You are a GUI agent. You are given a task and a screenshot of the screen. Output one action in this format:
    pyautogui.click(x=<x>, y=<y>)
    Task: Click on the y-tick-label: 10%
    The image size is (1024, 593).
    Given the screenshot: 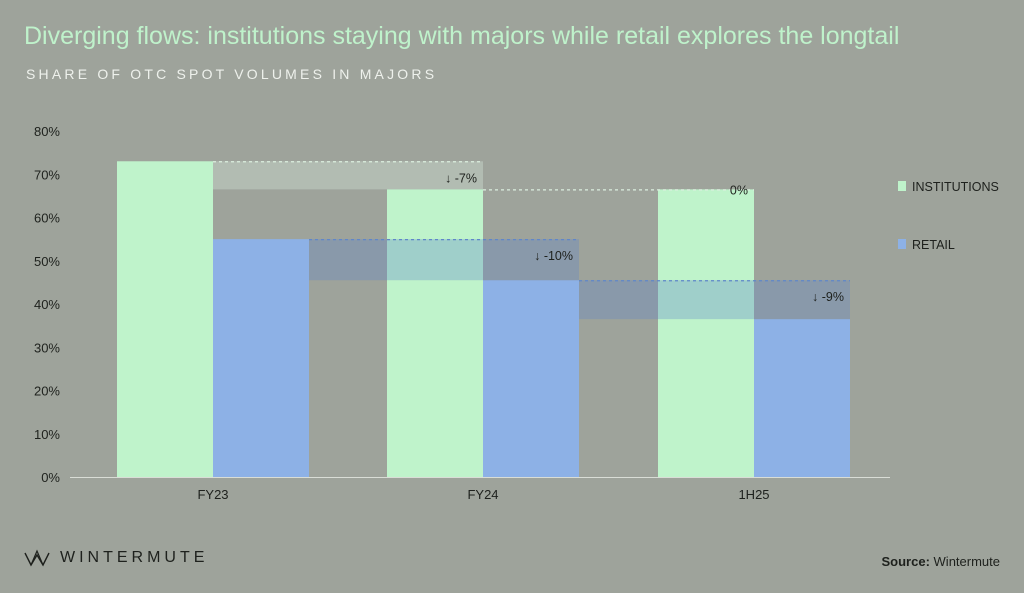 What is the action you would take?
    pyautogui.click(x=47, y=434)
    